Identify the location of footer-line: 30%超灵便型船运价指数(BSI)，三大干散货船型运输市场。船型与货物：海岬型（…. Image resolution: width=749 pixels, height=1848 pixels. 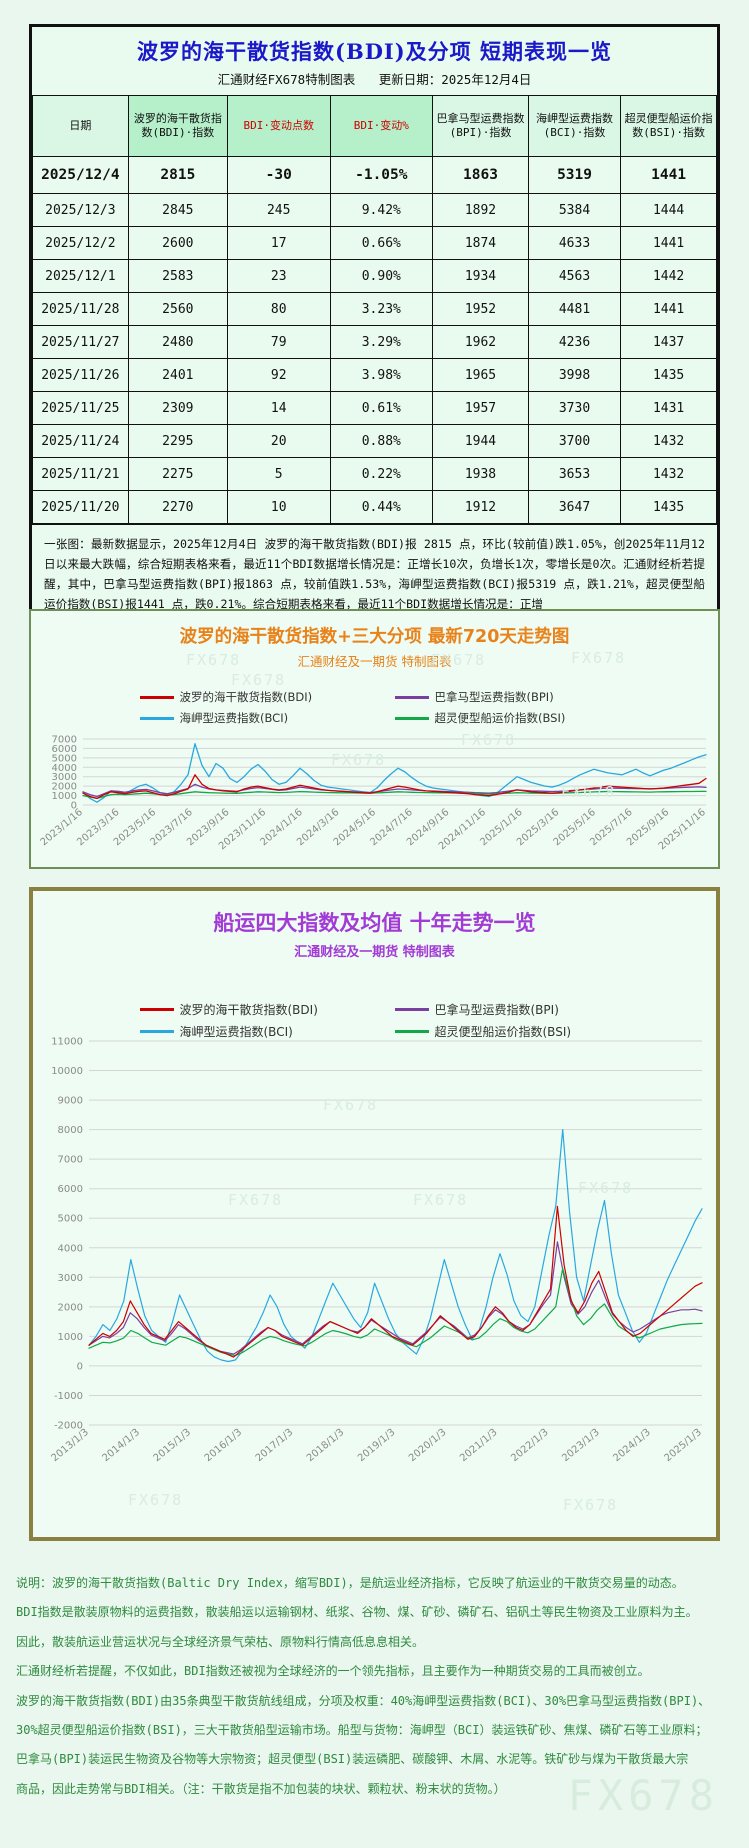
(362, 1729).